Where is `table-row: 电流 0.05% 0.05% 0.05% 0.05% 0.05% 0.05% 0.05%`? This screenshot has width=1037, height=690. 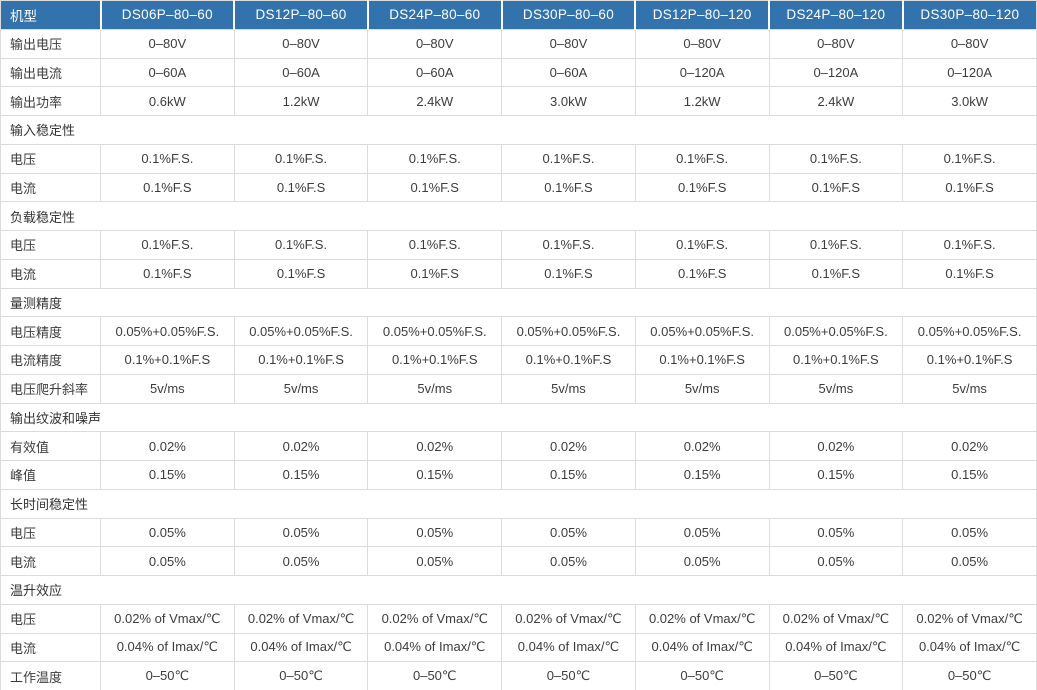 table-row: 电流 0.05% 0.05% 0.05% 0.05% 0.05% 0.05% 0.05% is located at coordinates (518, 561).